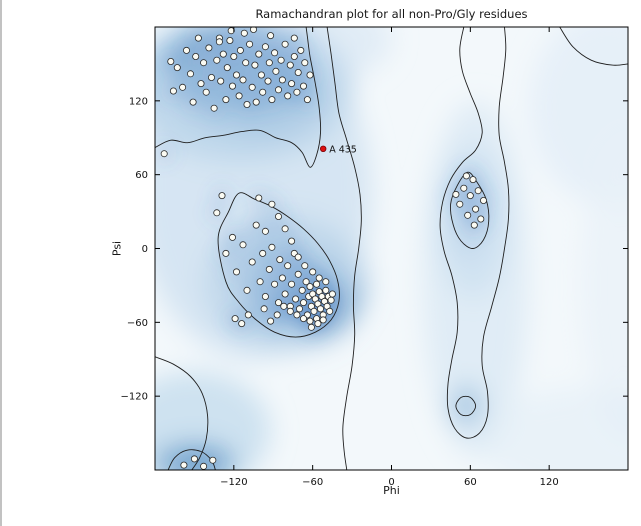 This screenshot has height=526, width=641. Describe the element at coordinates (470, 482) in the screenshot. I see `x-tick-label: 60` at that location.